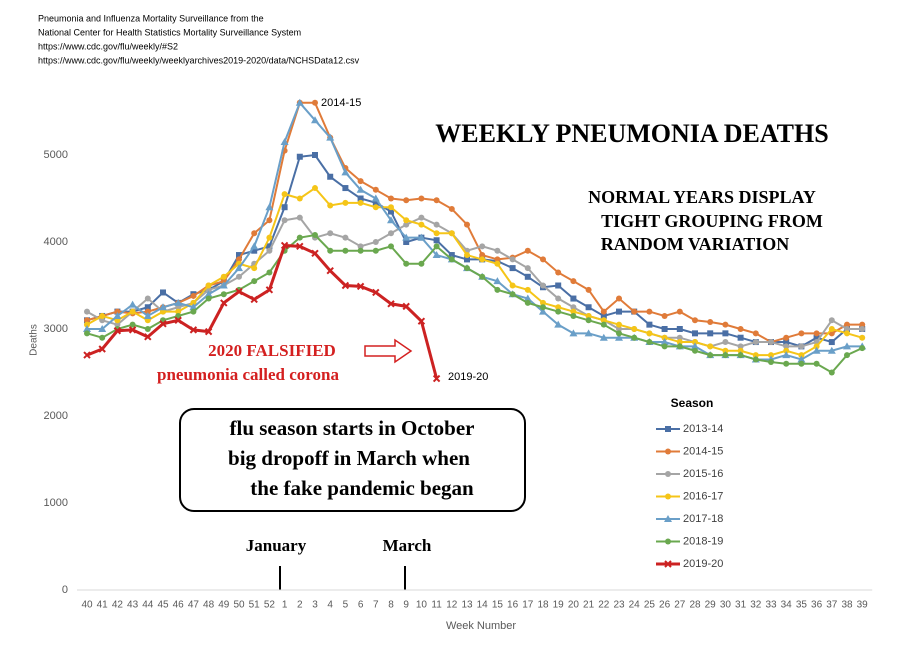 This screenshot has height=672, width=921. I want to click on source-line: https://www.cdc.gov/flu/weekly/#S2, so click(108, 46).